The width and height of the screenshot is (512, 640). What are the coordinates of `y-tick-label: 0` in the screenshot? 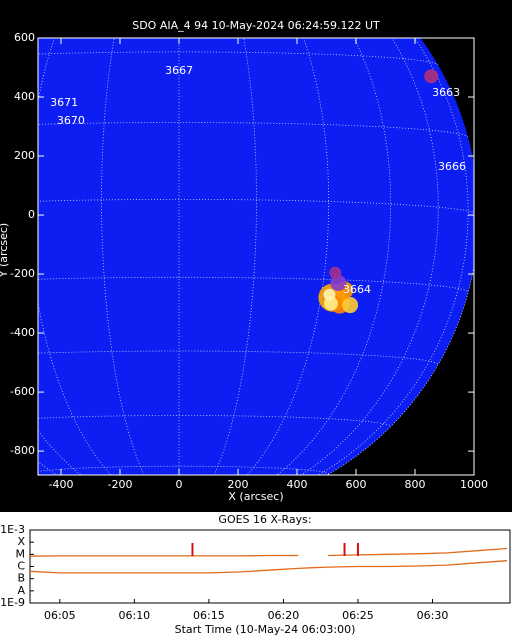 It's located at (31, 214).